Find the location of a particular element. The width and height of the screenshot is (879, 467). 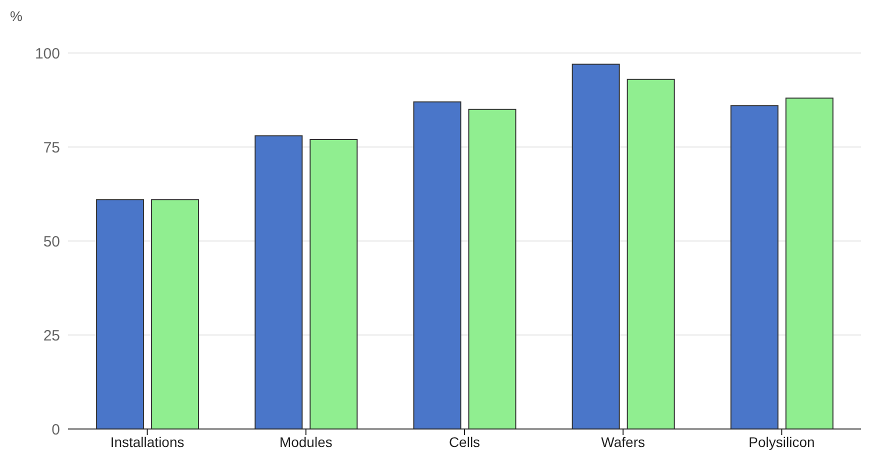

x-tick-label: Wafers is located at coordinates (623, 442).